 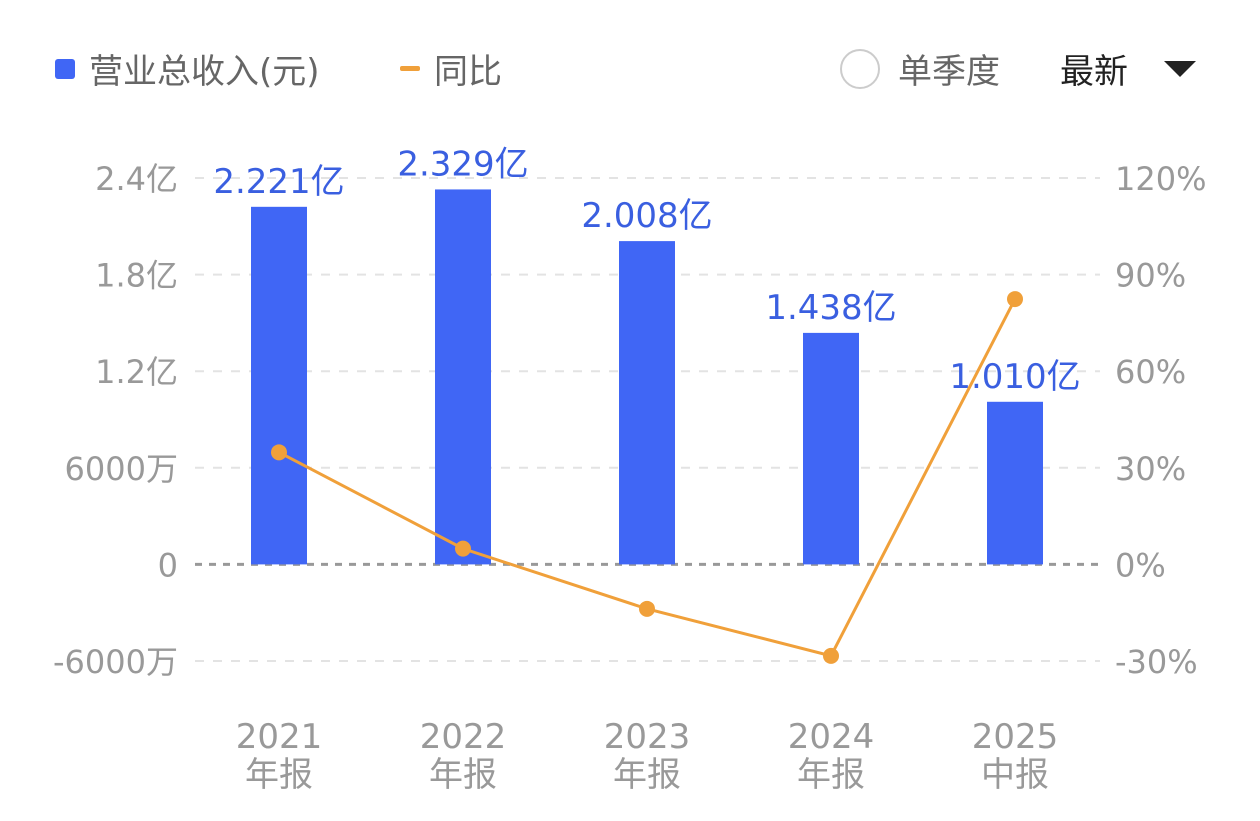 I want to click on right-tick-label: 0%, so click(x=1140, y=565).